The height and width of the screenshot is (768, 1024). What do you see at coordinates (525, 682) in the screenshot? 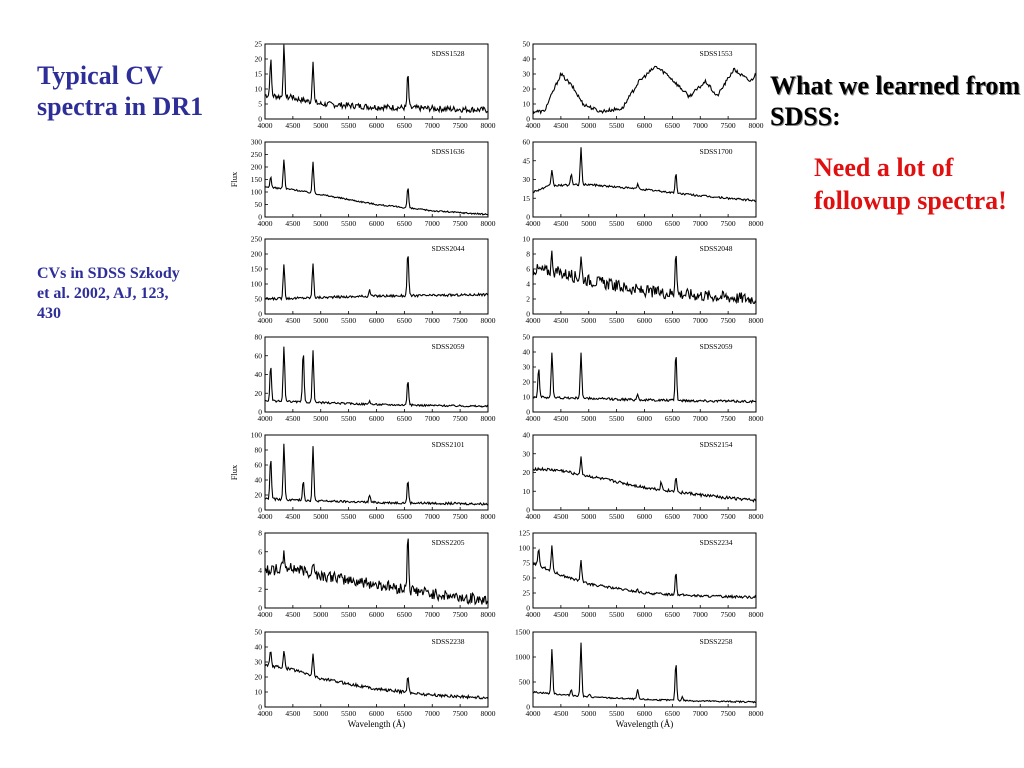
I see `y-tick-label: 500` at bounding box center [525, 682].